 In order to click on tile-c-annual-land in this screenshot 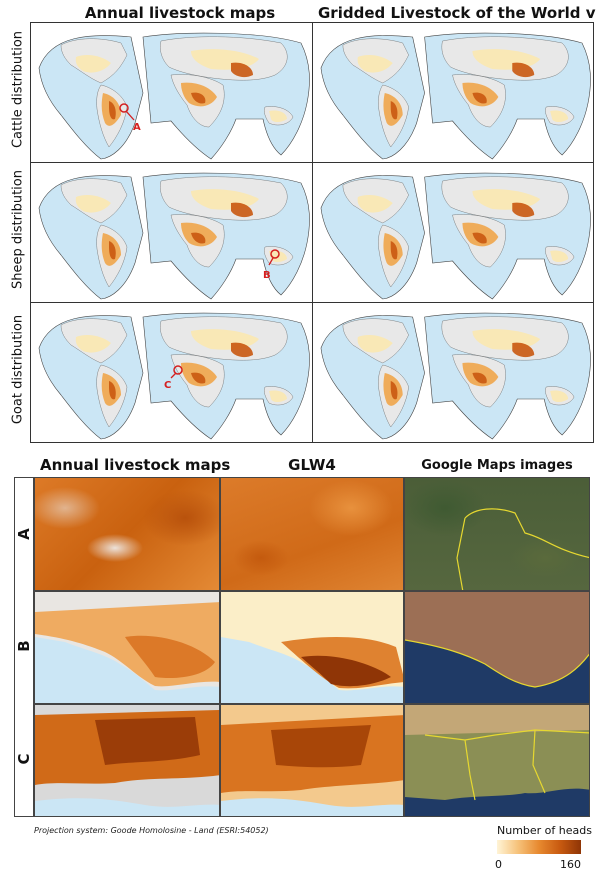, I will do `click(127, 756)`.